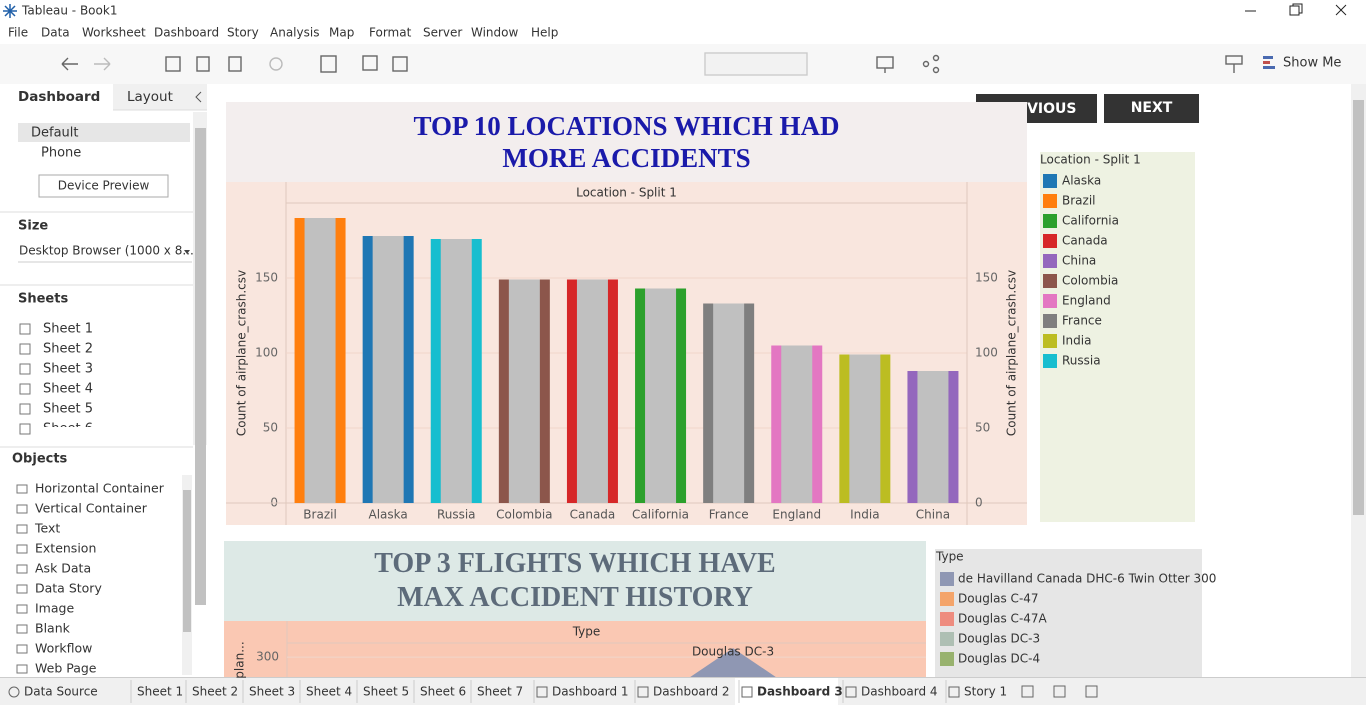 This screenshot has height=705, width=1366. What do you see at coordinates (1296, 9) in the screenshot?
I see `window-controls` at bounding box center [1296, 9].